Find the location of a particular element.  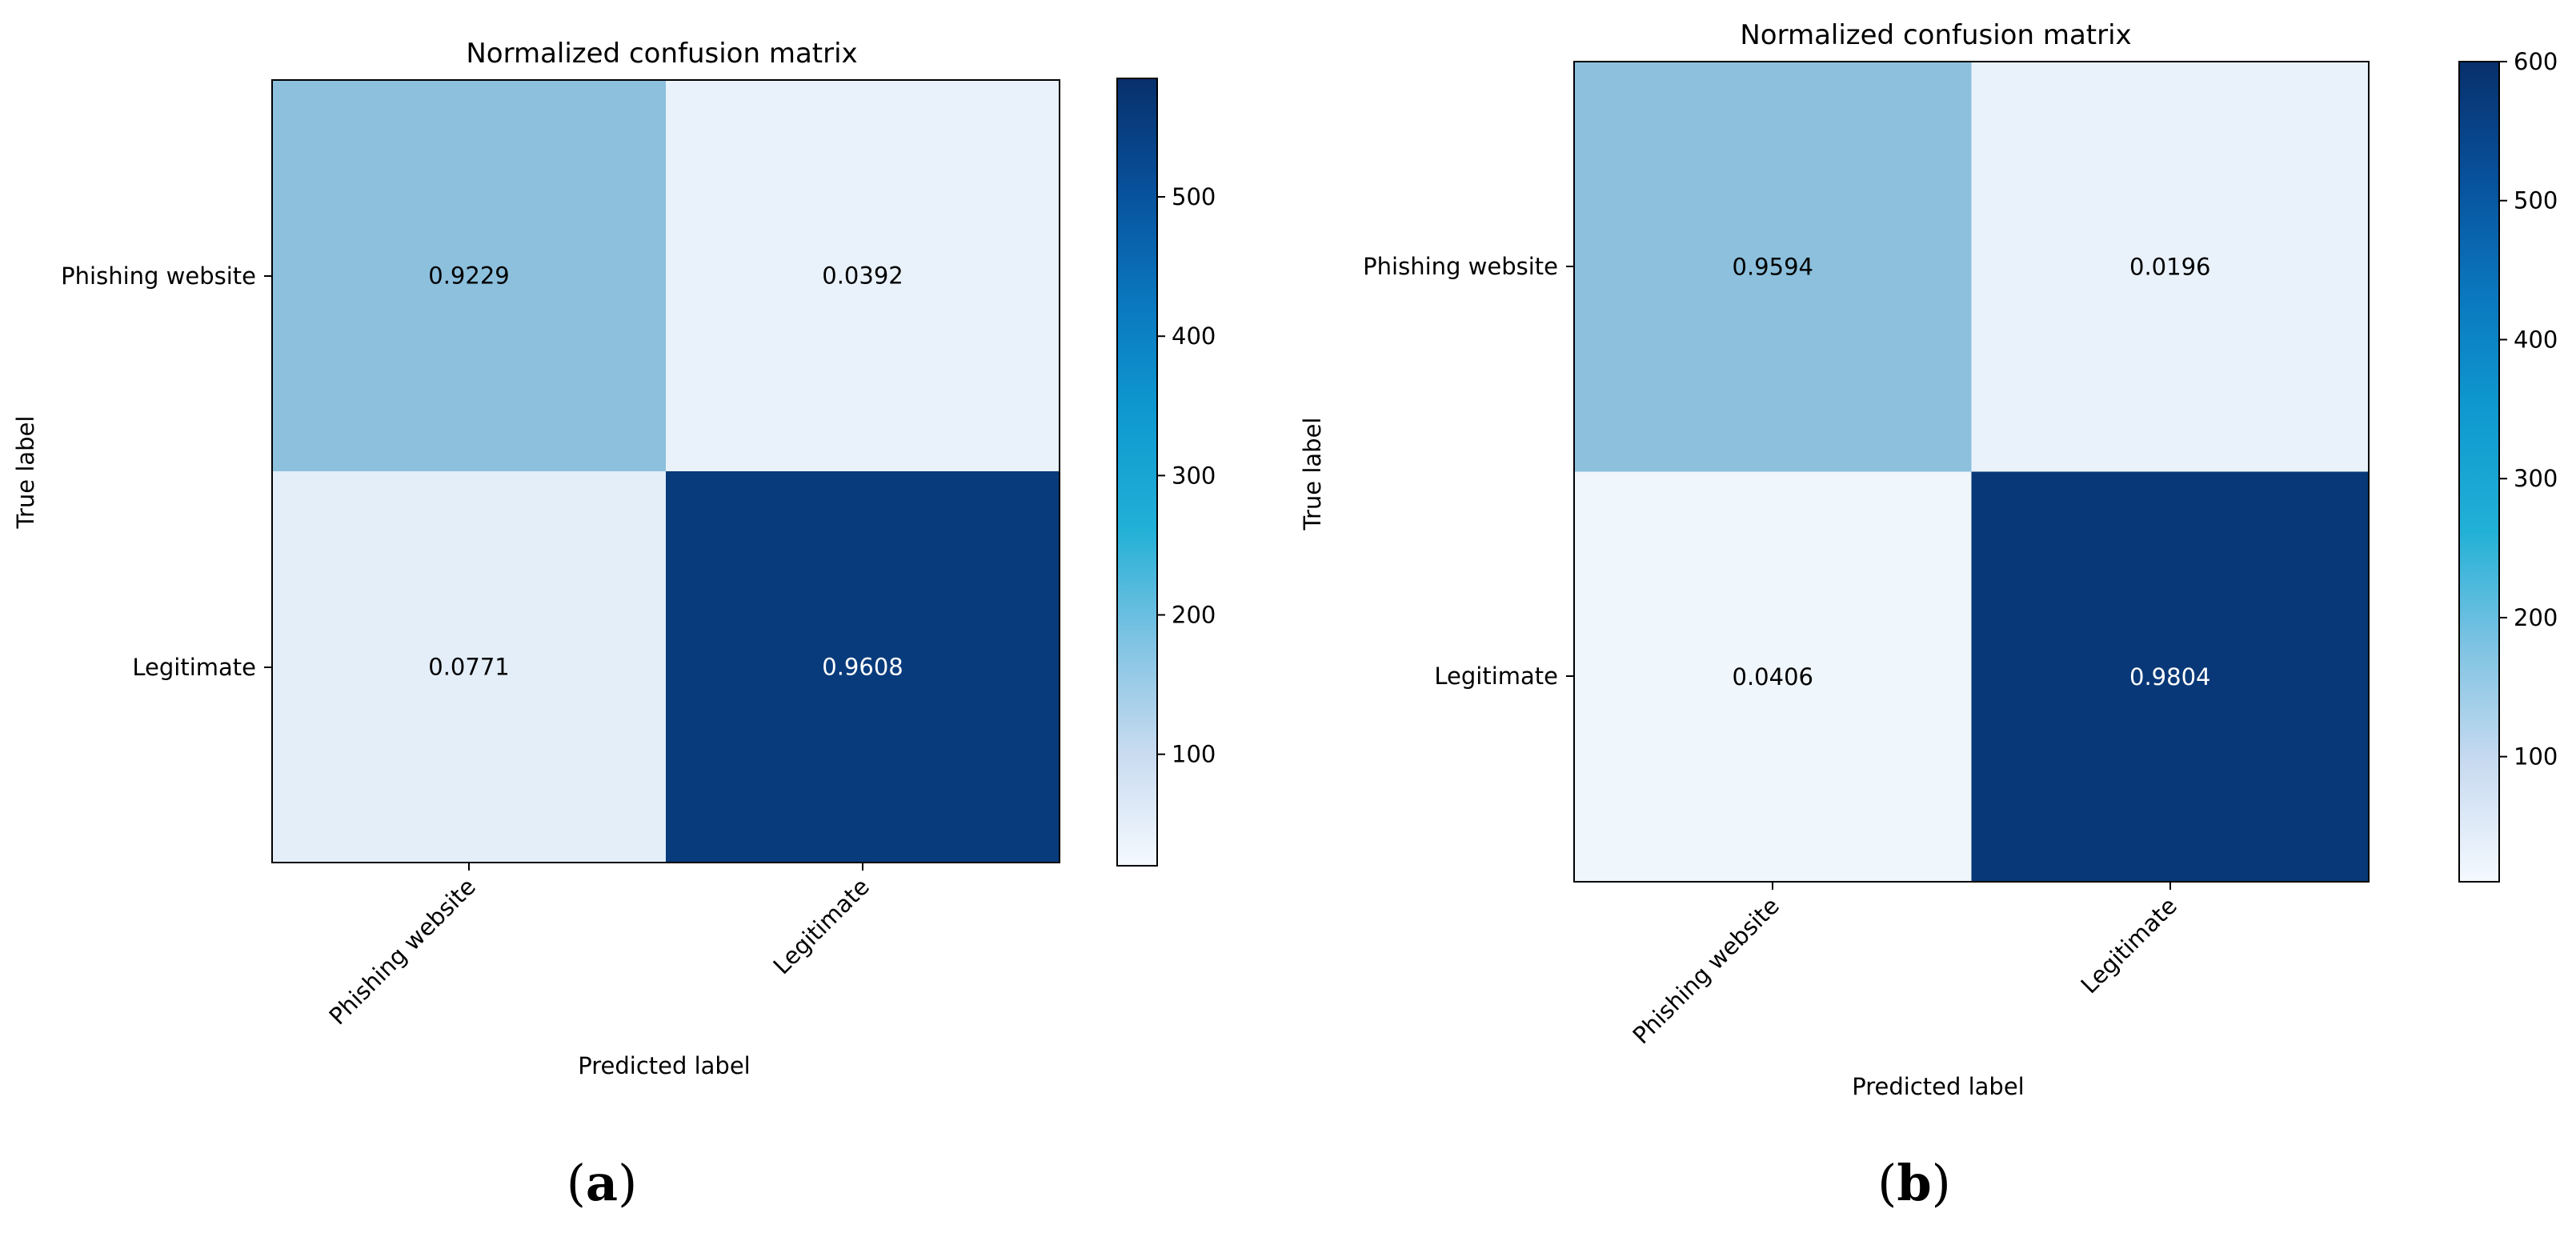

cell-value-label: 0.0196 is located at coordinates (2169, 266).